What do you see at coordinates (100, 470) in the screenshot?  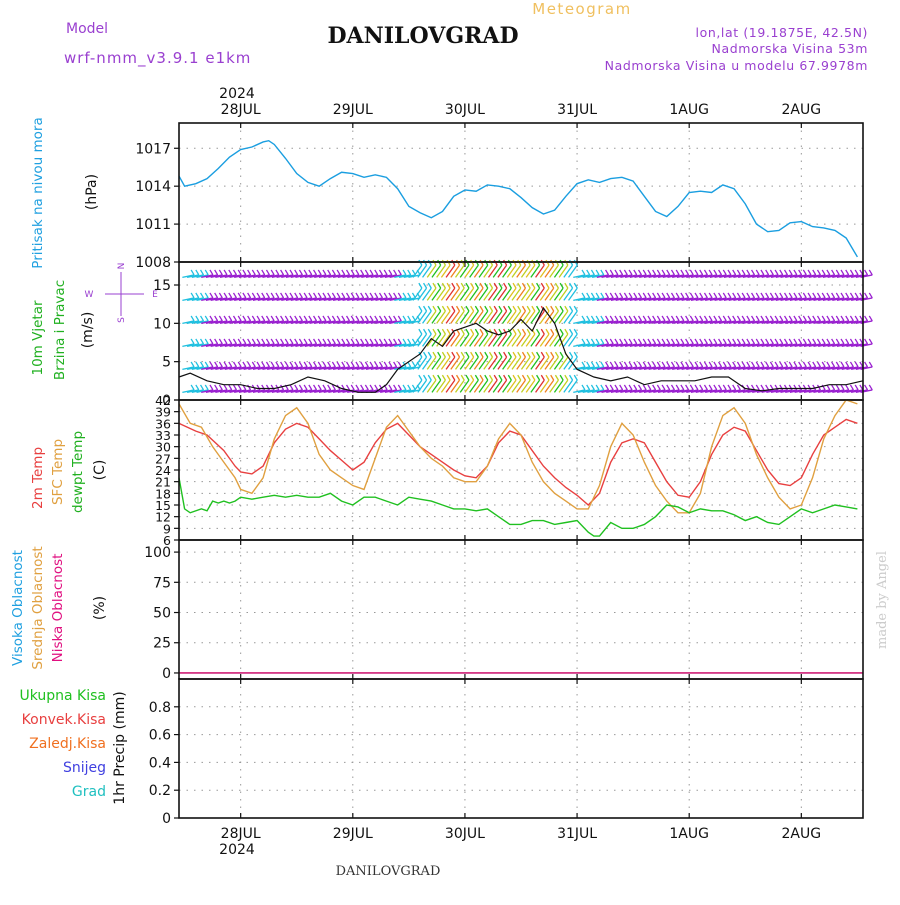 I see `temp-unit: (C)` at bounding box center [100, 470].